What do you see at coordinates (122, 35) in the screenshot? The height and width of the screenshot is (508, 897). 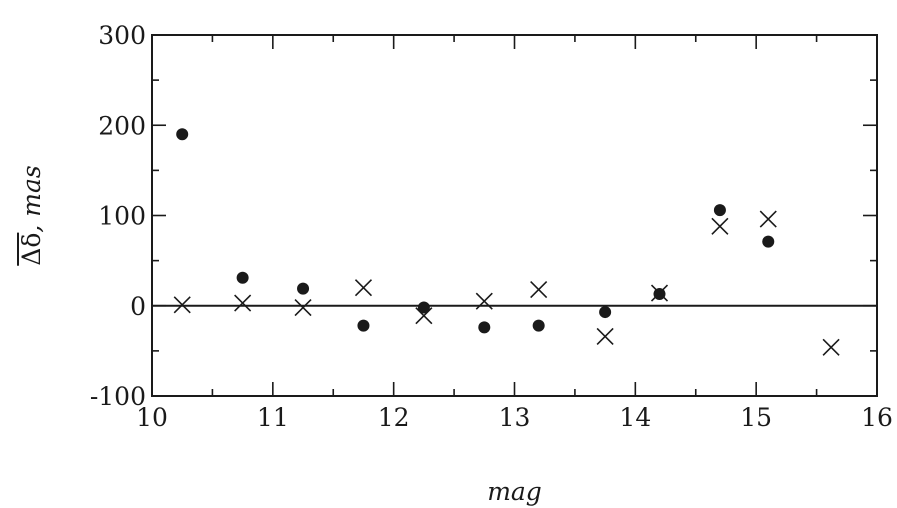 I see `y-tick-label: 300` at bounding box center [122, 35].